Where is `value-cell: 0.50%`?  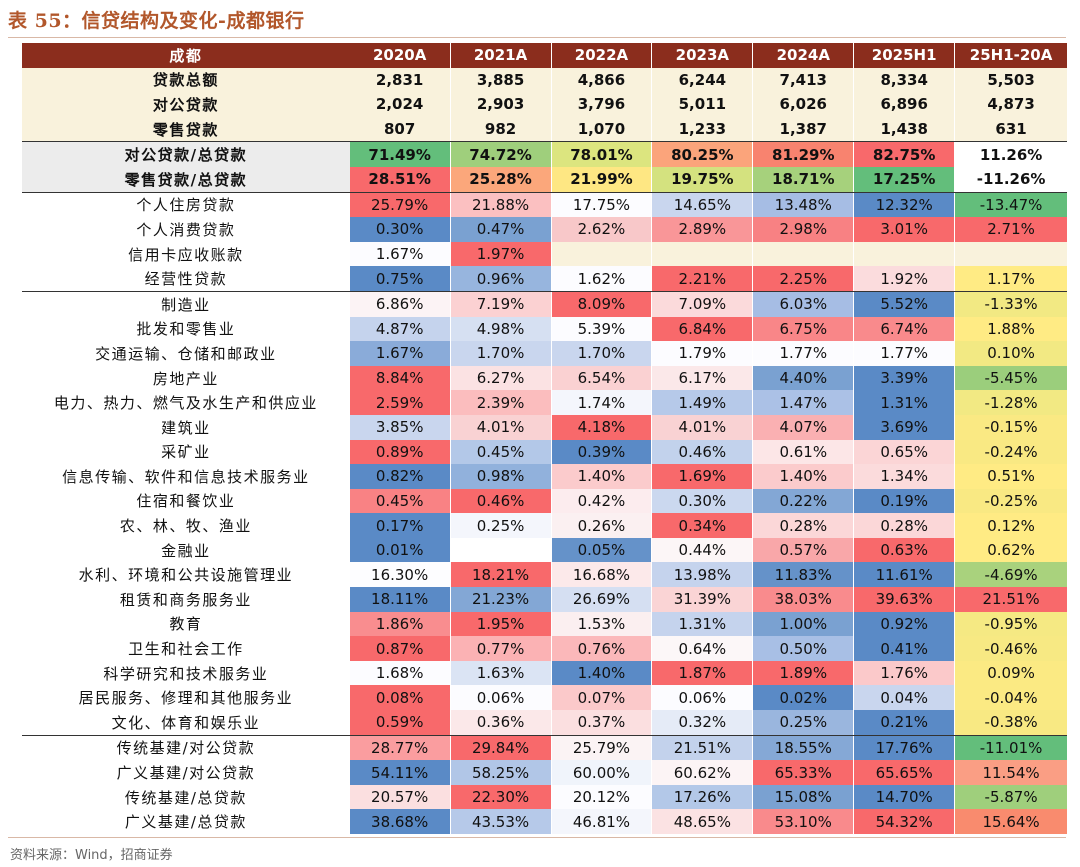
value-cell: 0.50% is located at coordinates (804, 648).